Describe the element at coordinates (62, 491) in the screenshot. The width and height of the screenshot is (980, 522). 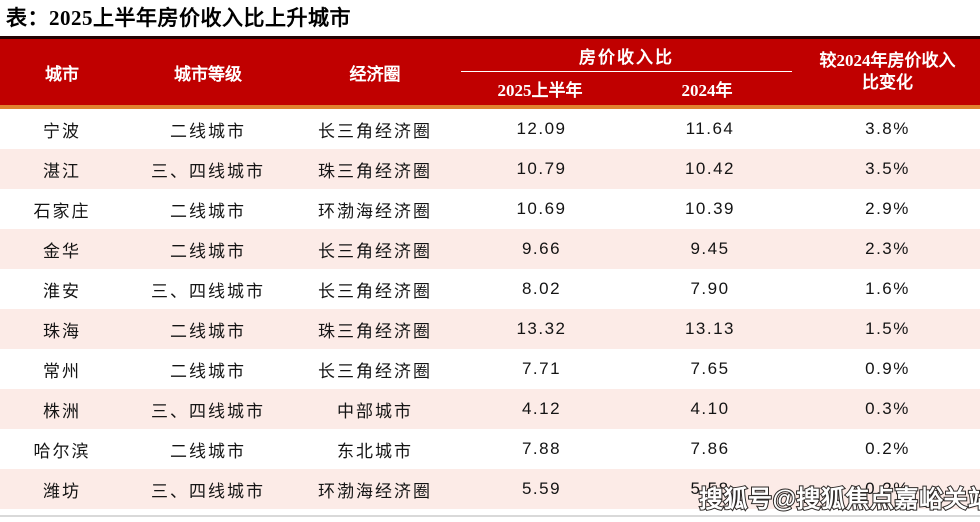
I see `cell-city: 潍坊` at that location.